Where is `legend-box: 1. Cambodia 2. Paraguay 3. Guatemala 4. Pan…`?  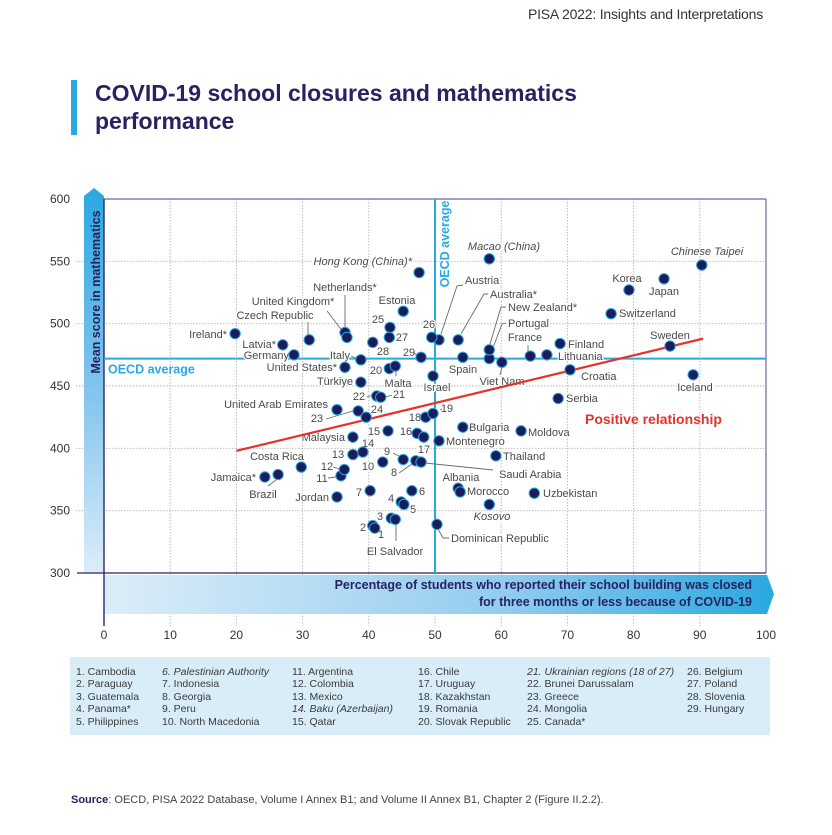
legend-box: 1. Cambodia 2. Paraguay 3. Guatemala 4. Pan… is located at coordinates (420, 696).